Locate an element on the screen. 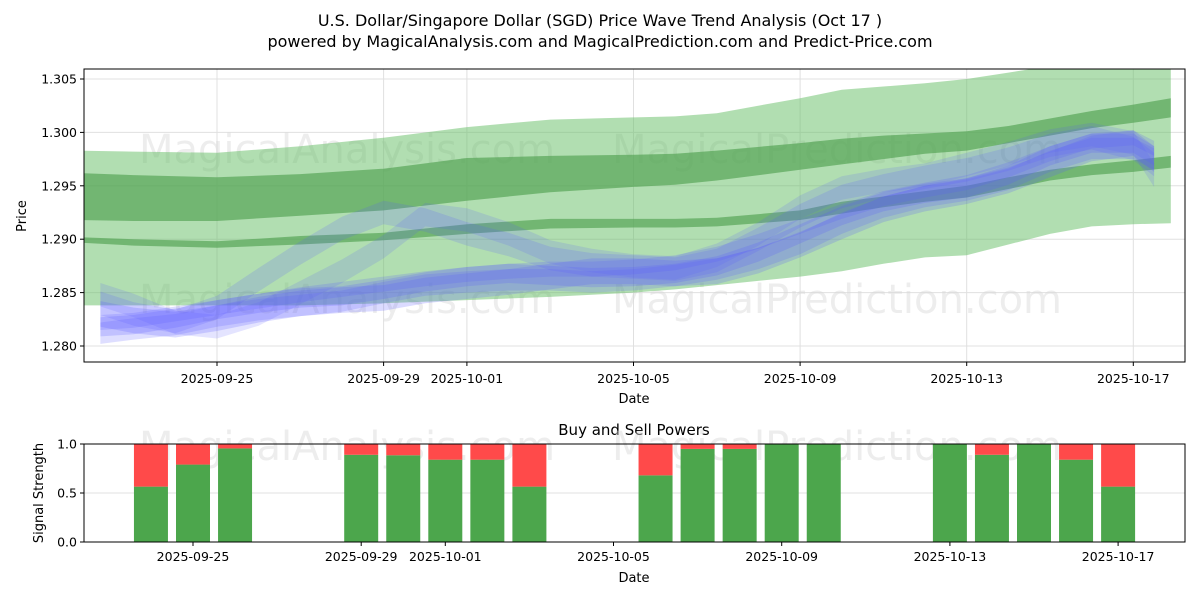  y-tick-label: 1.0 is located at coordinates (67, 444).